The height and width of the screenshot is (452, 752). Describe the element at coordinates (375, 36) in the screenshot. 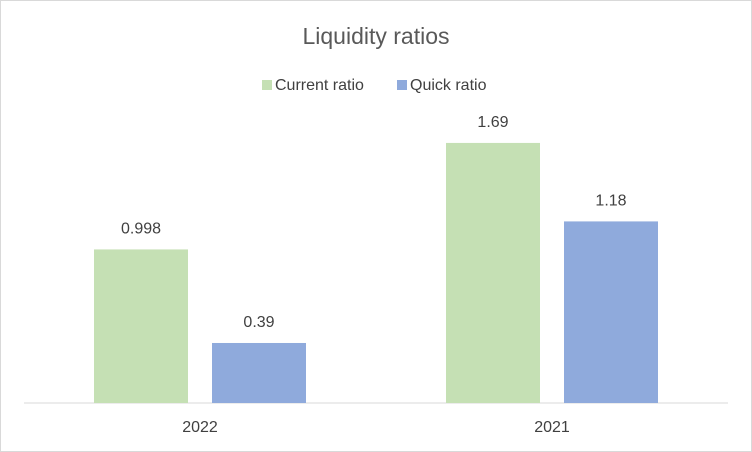

I see `chart-title: Liquidity ratios` at that location.